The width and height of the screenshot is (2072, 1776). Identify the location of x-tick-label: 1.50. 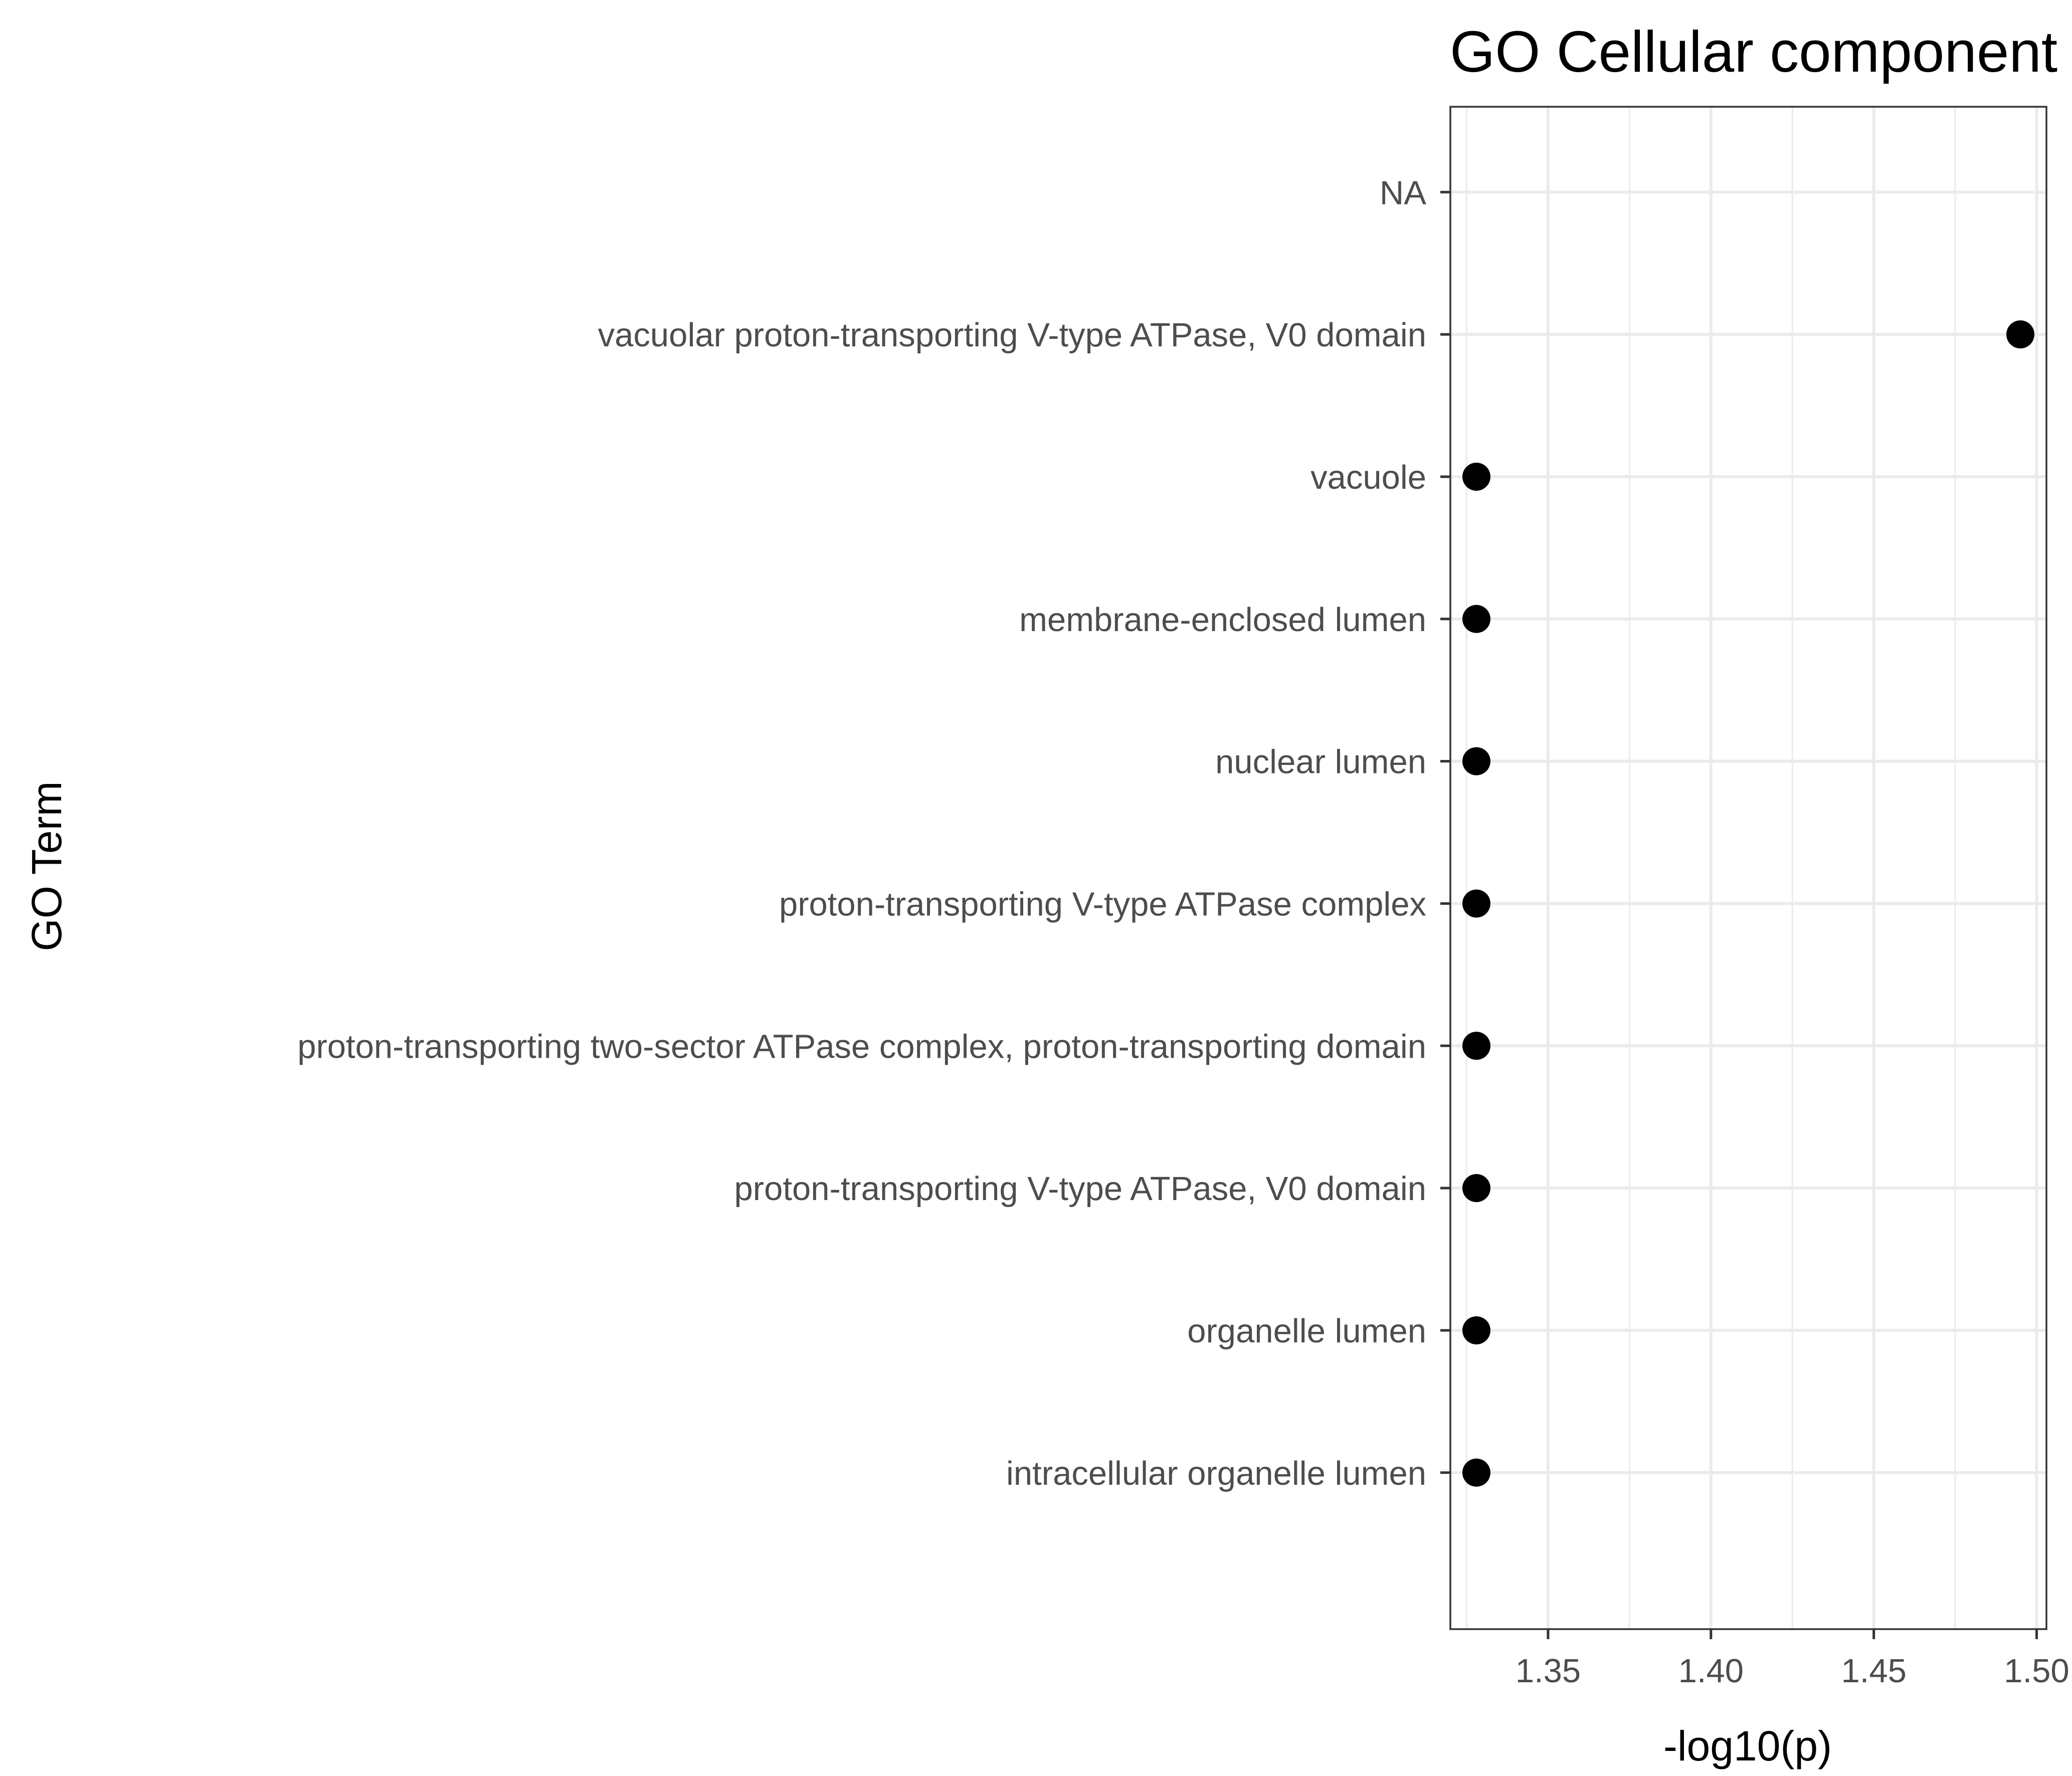
(2036, 1671).